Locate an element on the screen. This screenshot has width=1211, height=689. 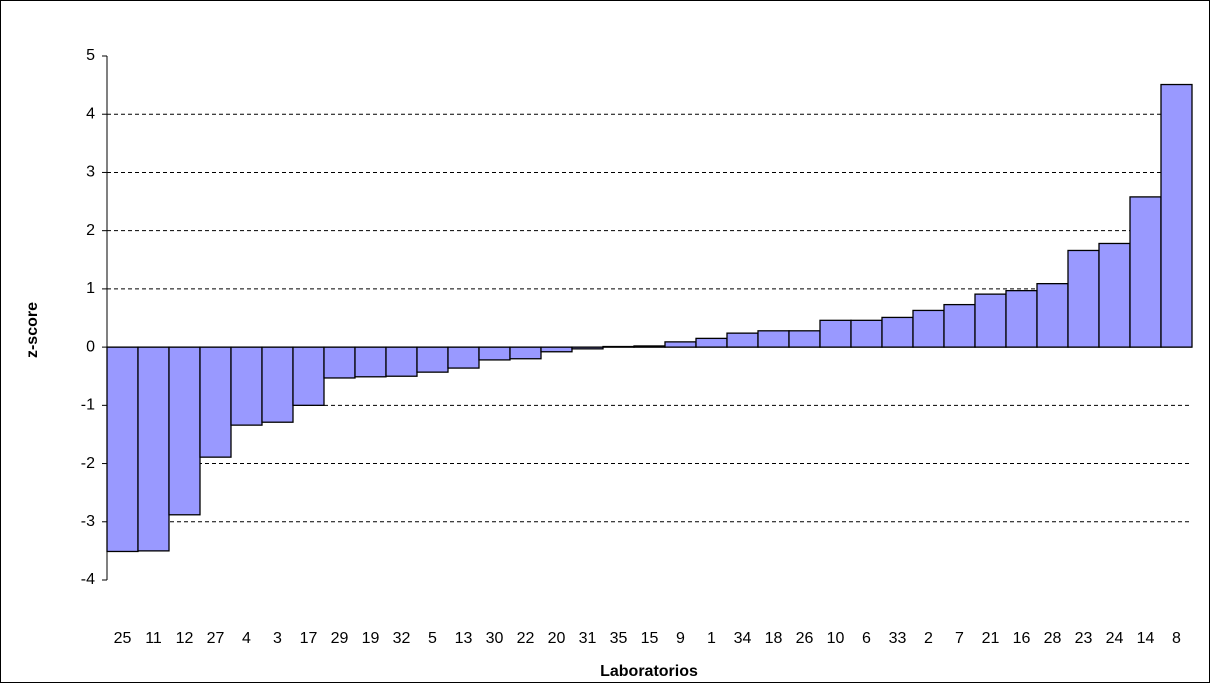
x-tick-label: 32 is located at coordinates (402, 638).